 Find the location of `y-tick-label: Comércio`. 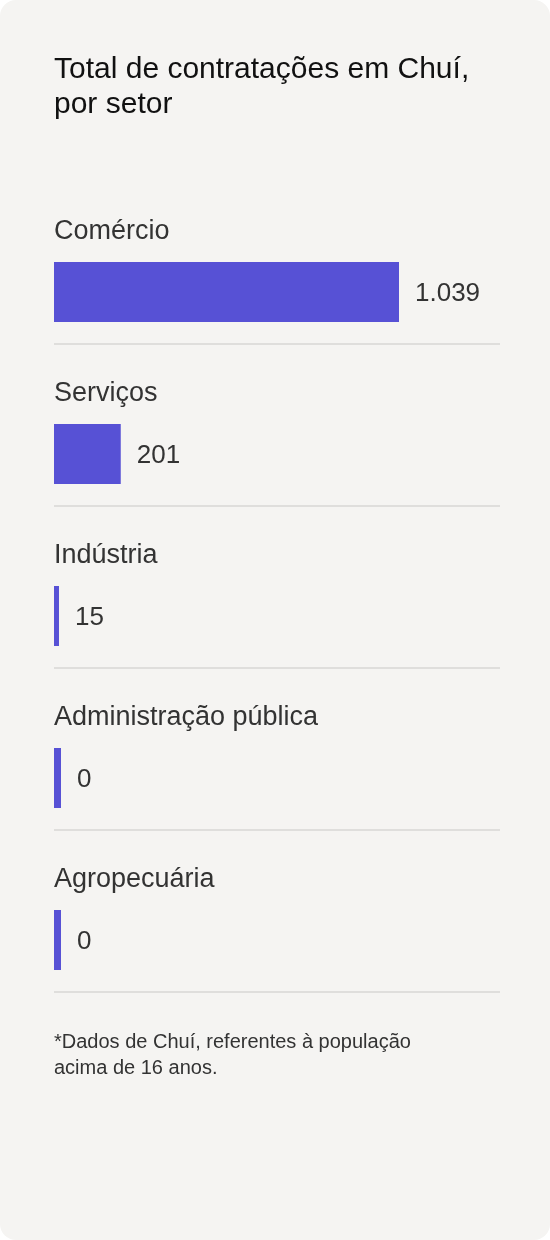

y-tick-label: Comércio is located at coordinates (112, 230).